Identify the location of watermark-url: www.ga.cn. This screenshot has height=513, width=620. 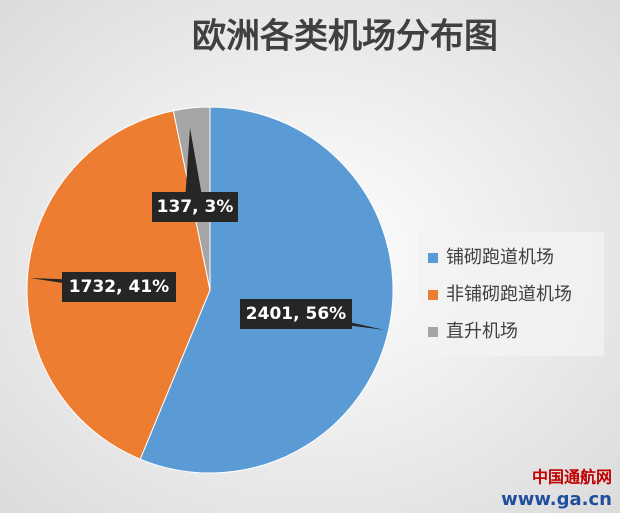
(556, 499).